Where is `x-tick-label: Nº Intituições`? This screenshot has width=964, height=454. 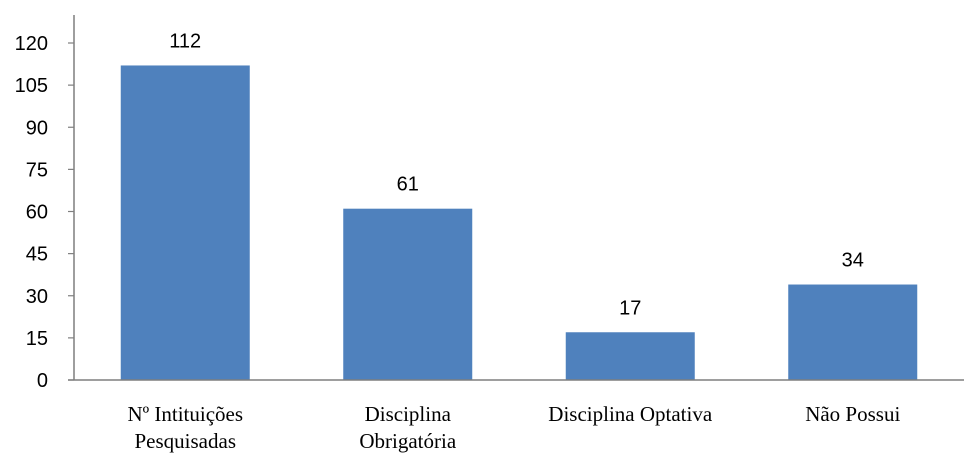
x-tick-label: Nº Intituições is located at coordinates (185, 414).